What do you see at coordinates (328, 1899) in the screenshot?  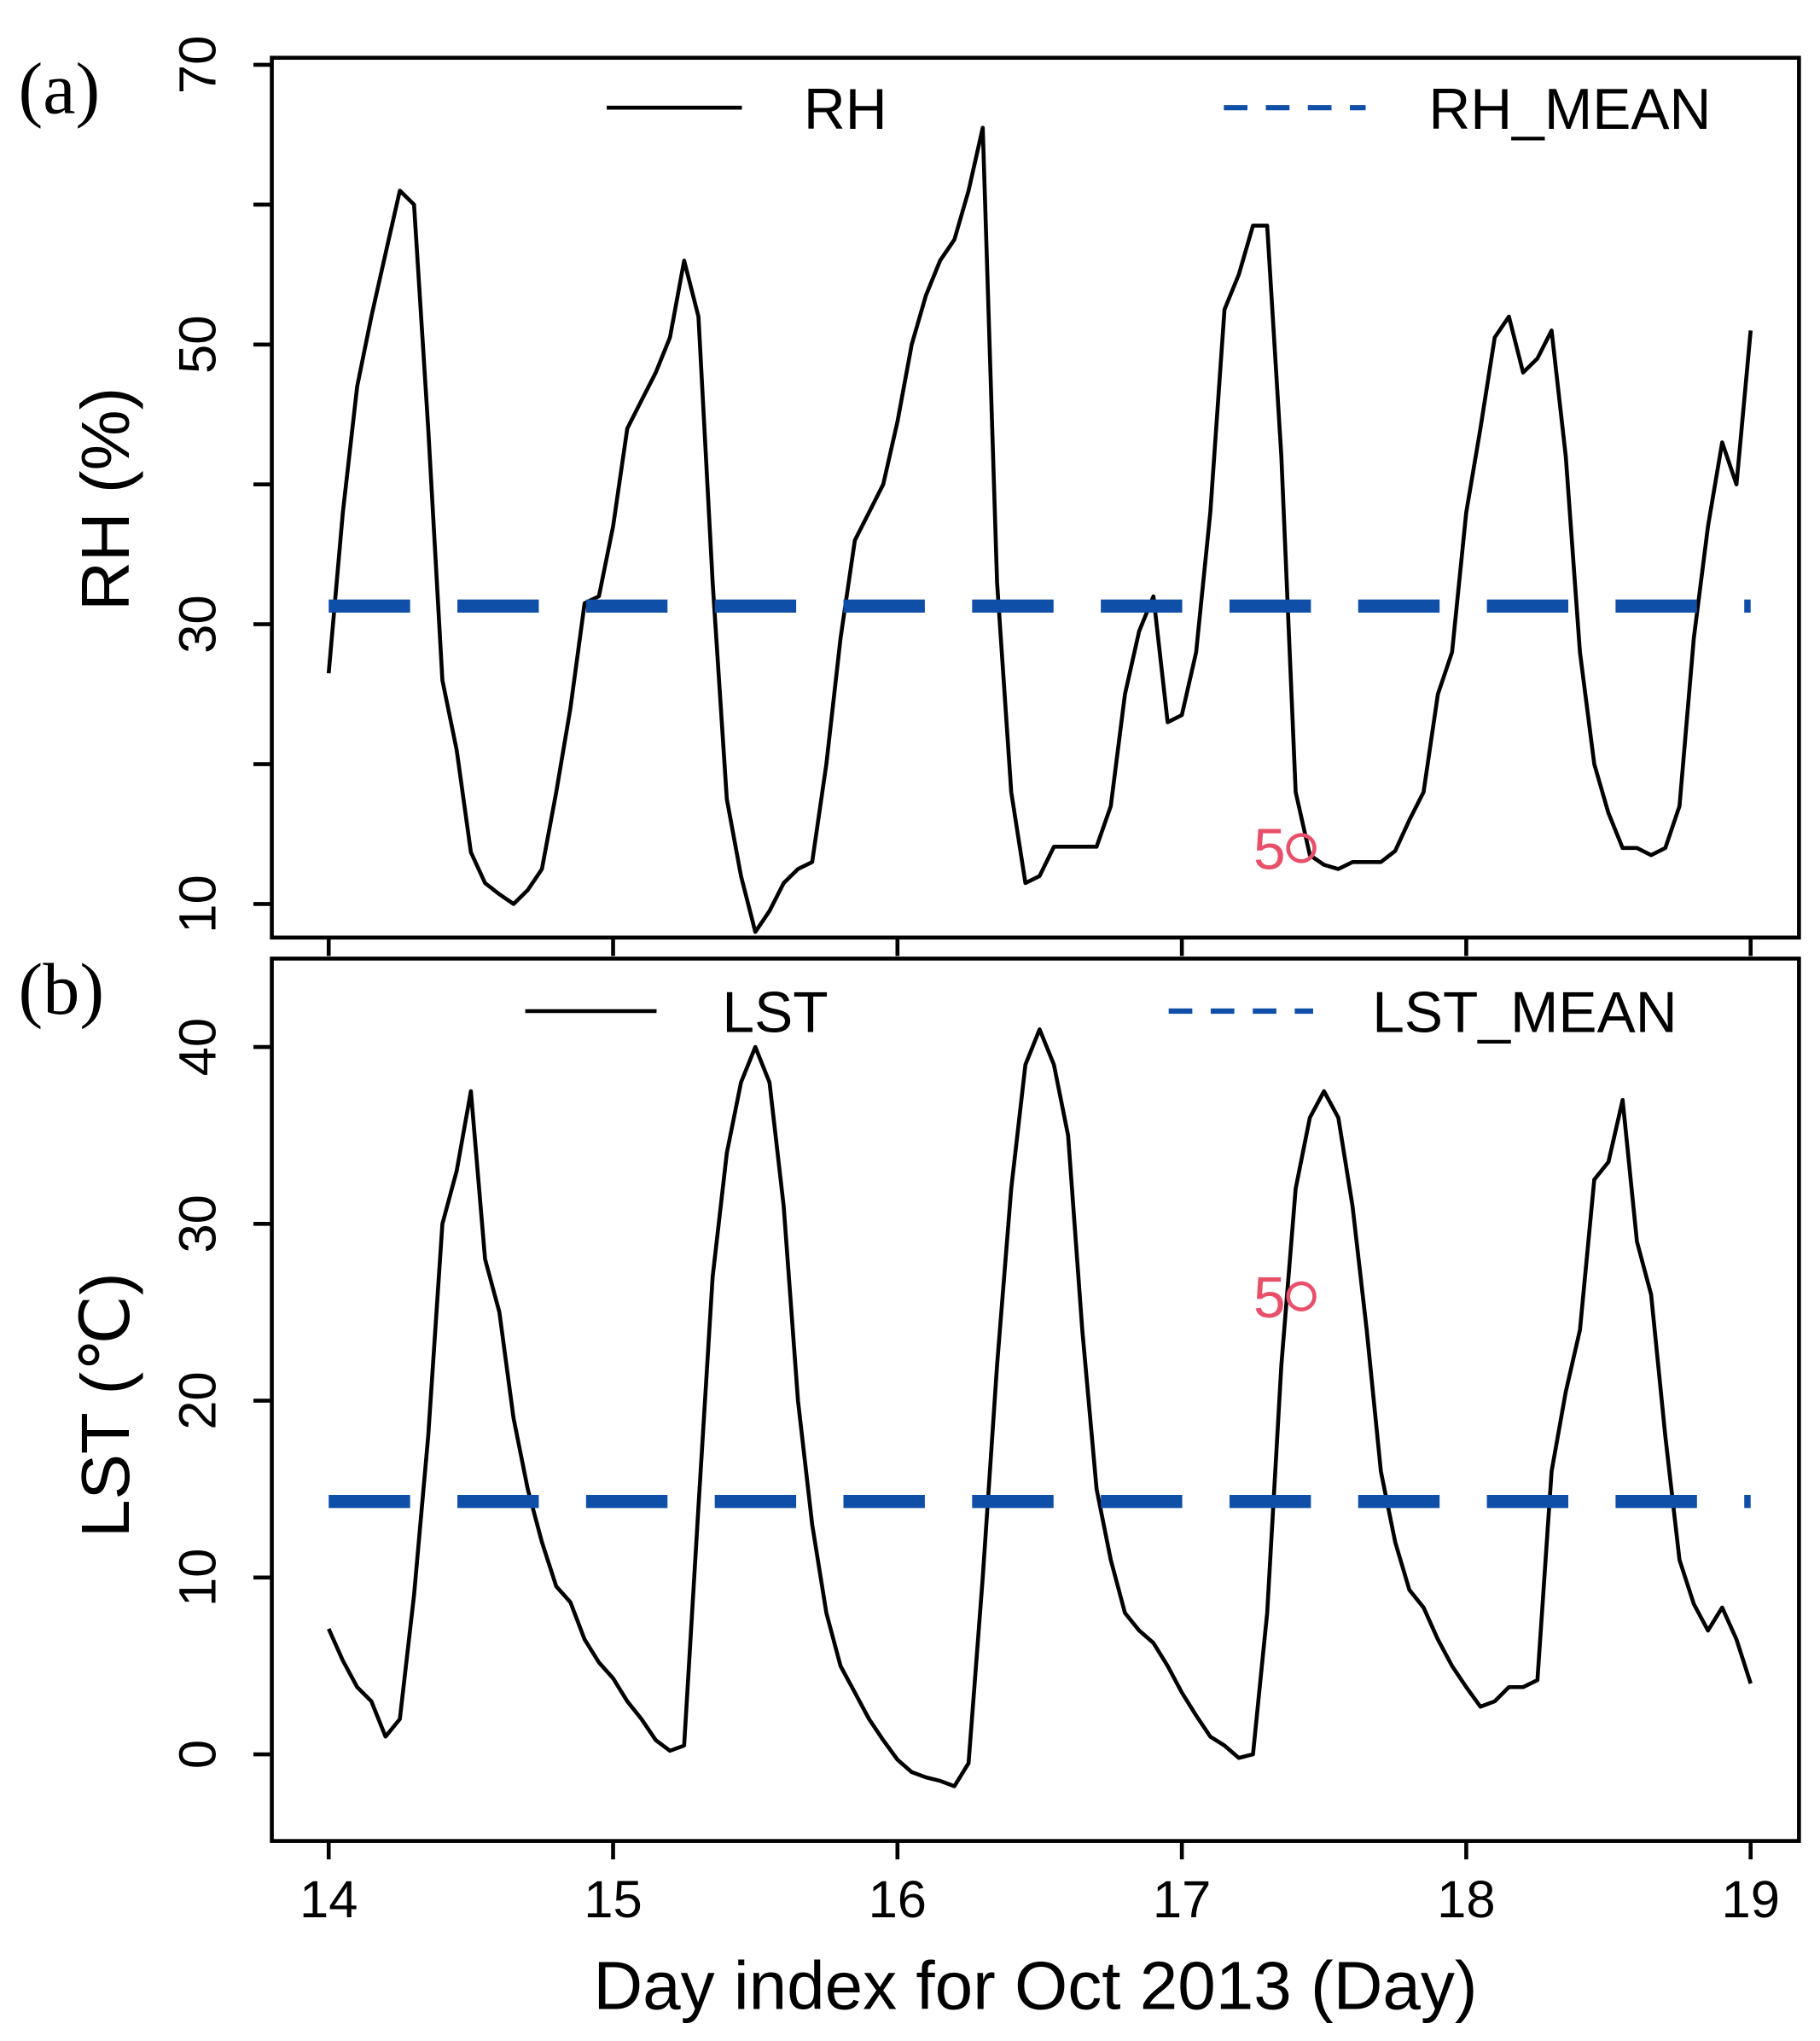 I see `x-tick-label: 14` at bounding box center [328, 1899].